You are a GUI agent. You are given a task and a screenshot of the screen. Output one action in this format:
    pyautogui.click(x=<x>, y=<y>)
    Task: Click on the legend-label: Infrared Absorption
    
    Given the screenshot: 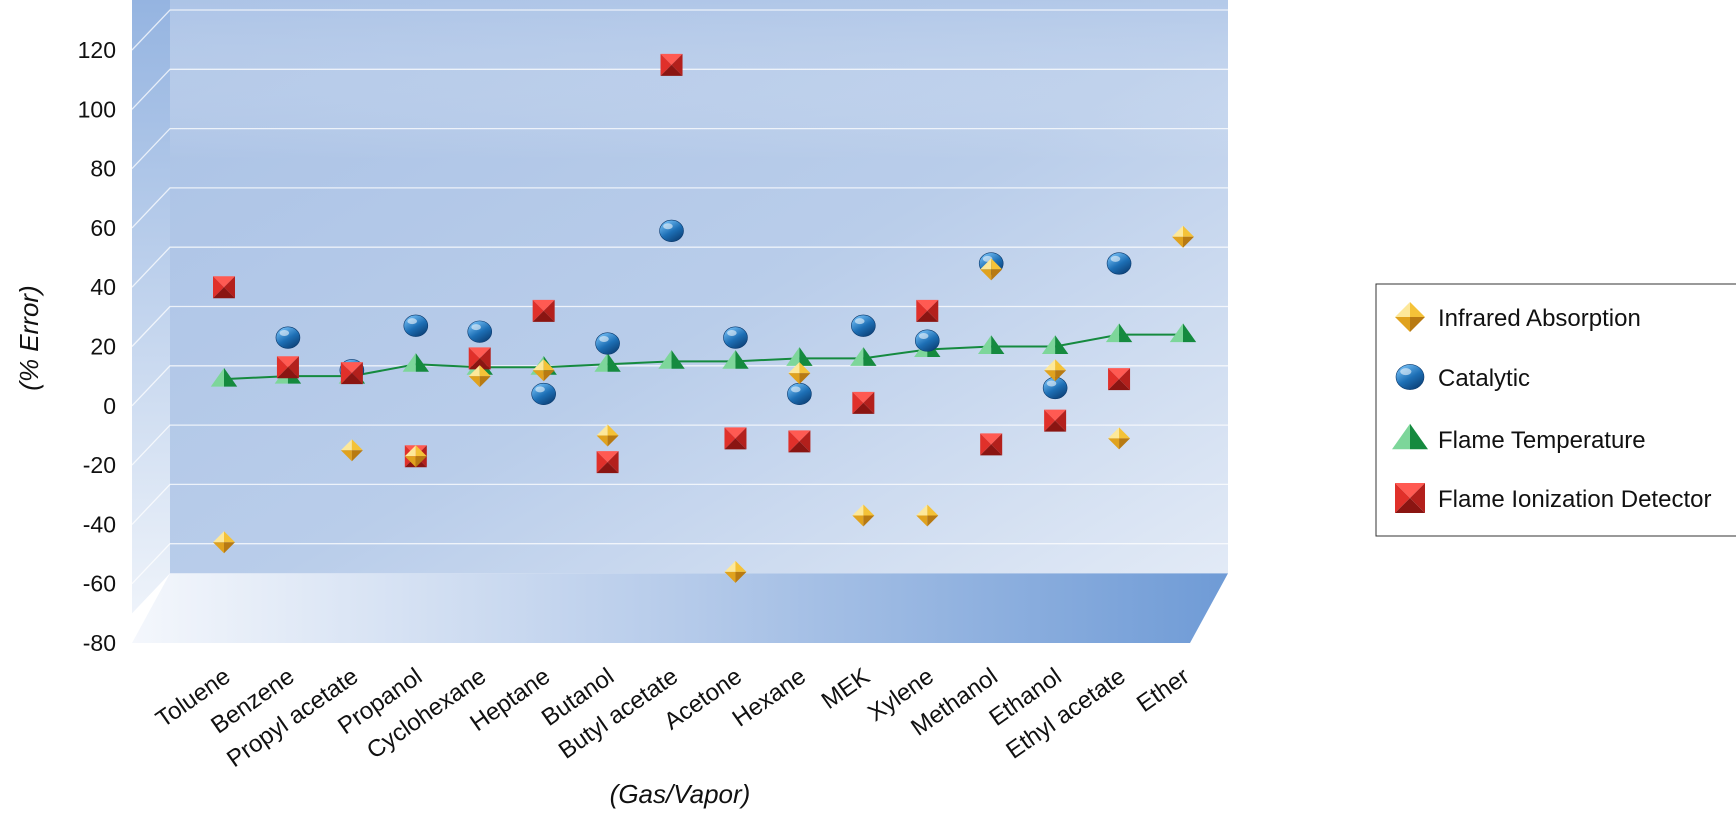 What is the action you would take?
    pyautogui.click(x=1539, y=318)
    